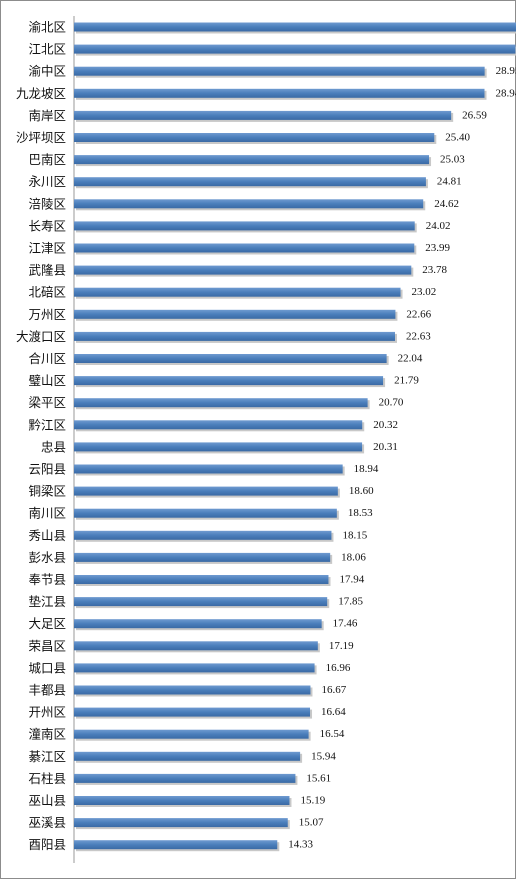 The image size is (516, 879). Describe the element at coordinates (449, 182) in the screenshot. I see `value-label: 24.81` at that location.